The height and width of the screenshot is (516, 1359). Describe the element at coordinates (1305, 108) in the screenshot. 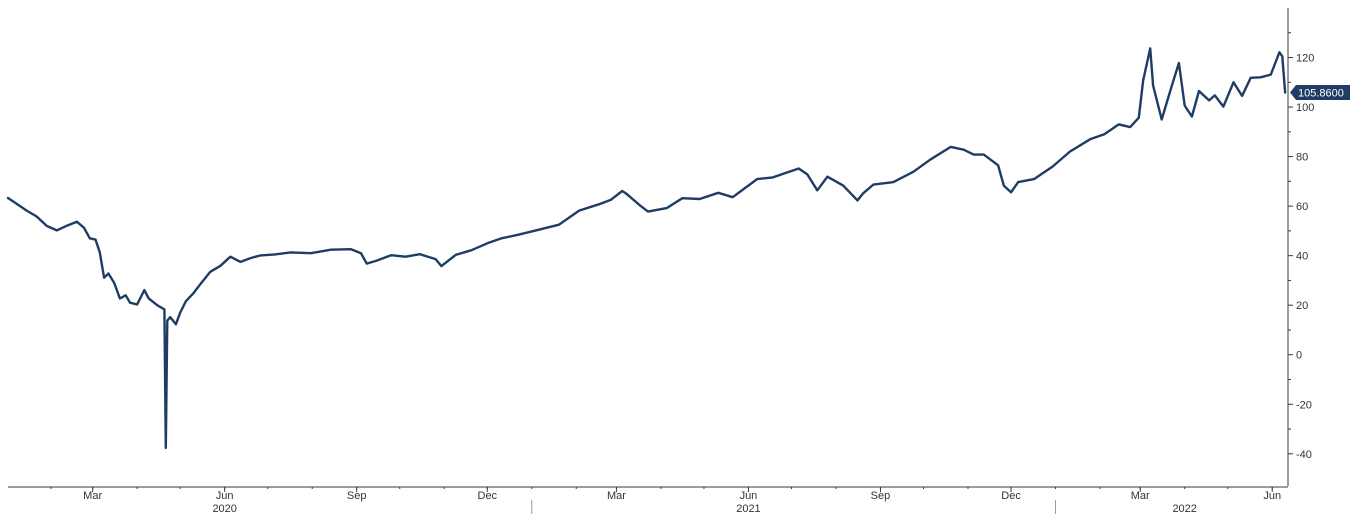

I see `y-tick-label: 100` at that location.